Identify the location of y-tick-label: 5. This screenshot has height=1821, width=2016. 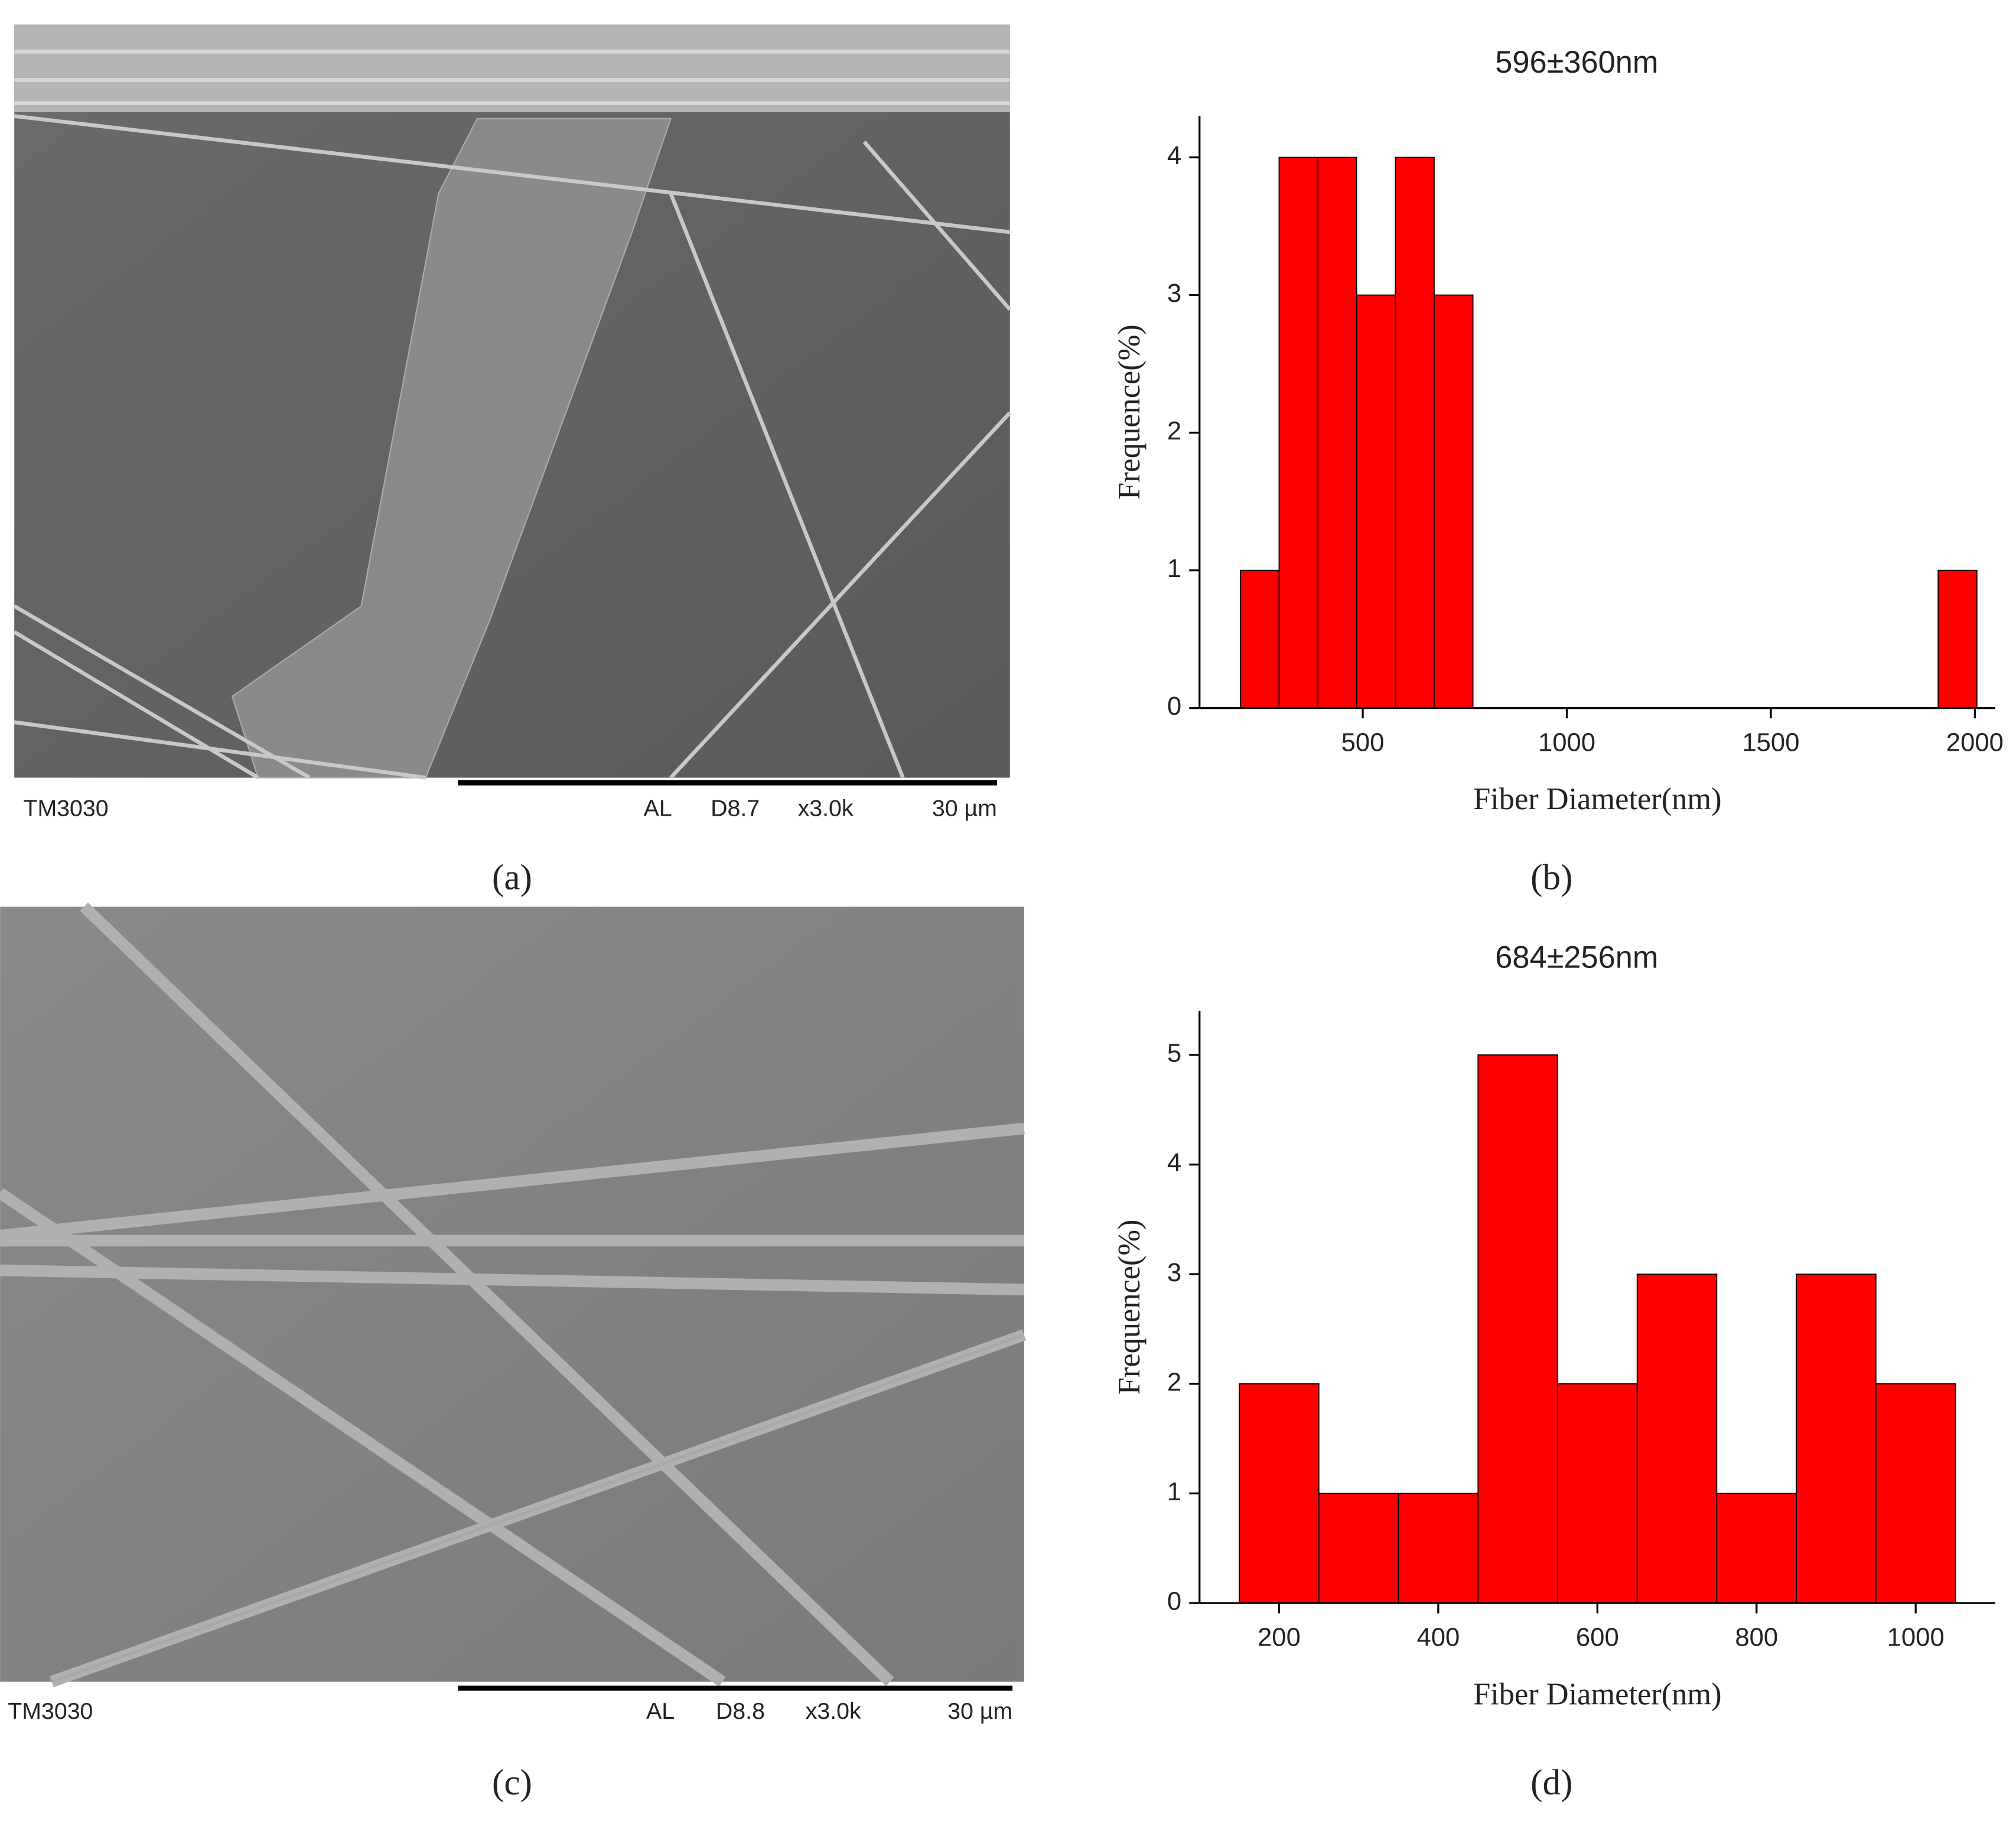
(1174, 1053).